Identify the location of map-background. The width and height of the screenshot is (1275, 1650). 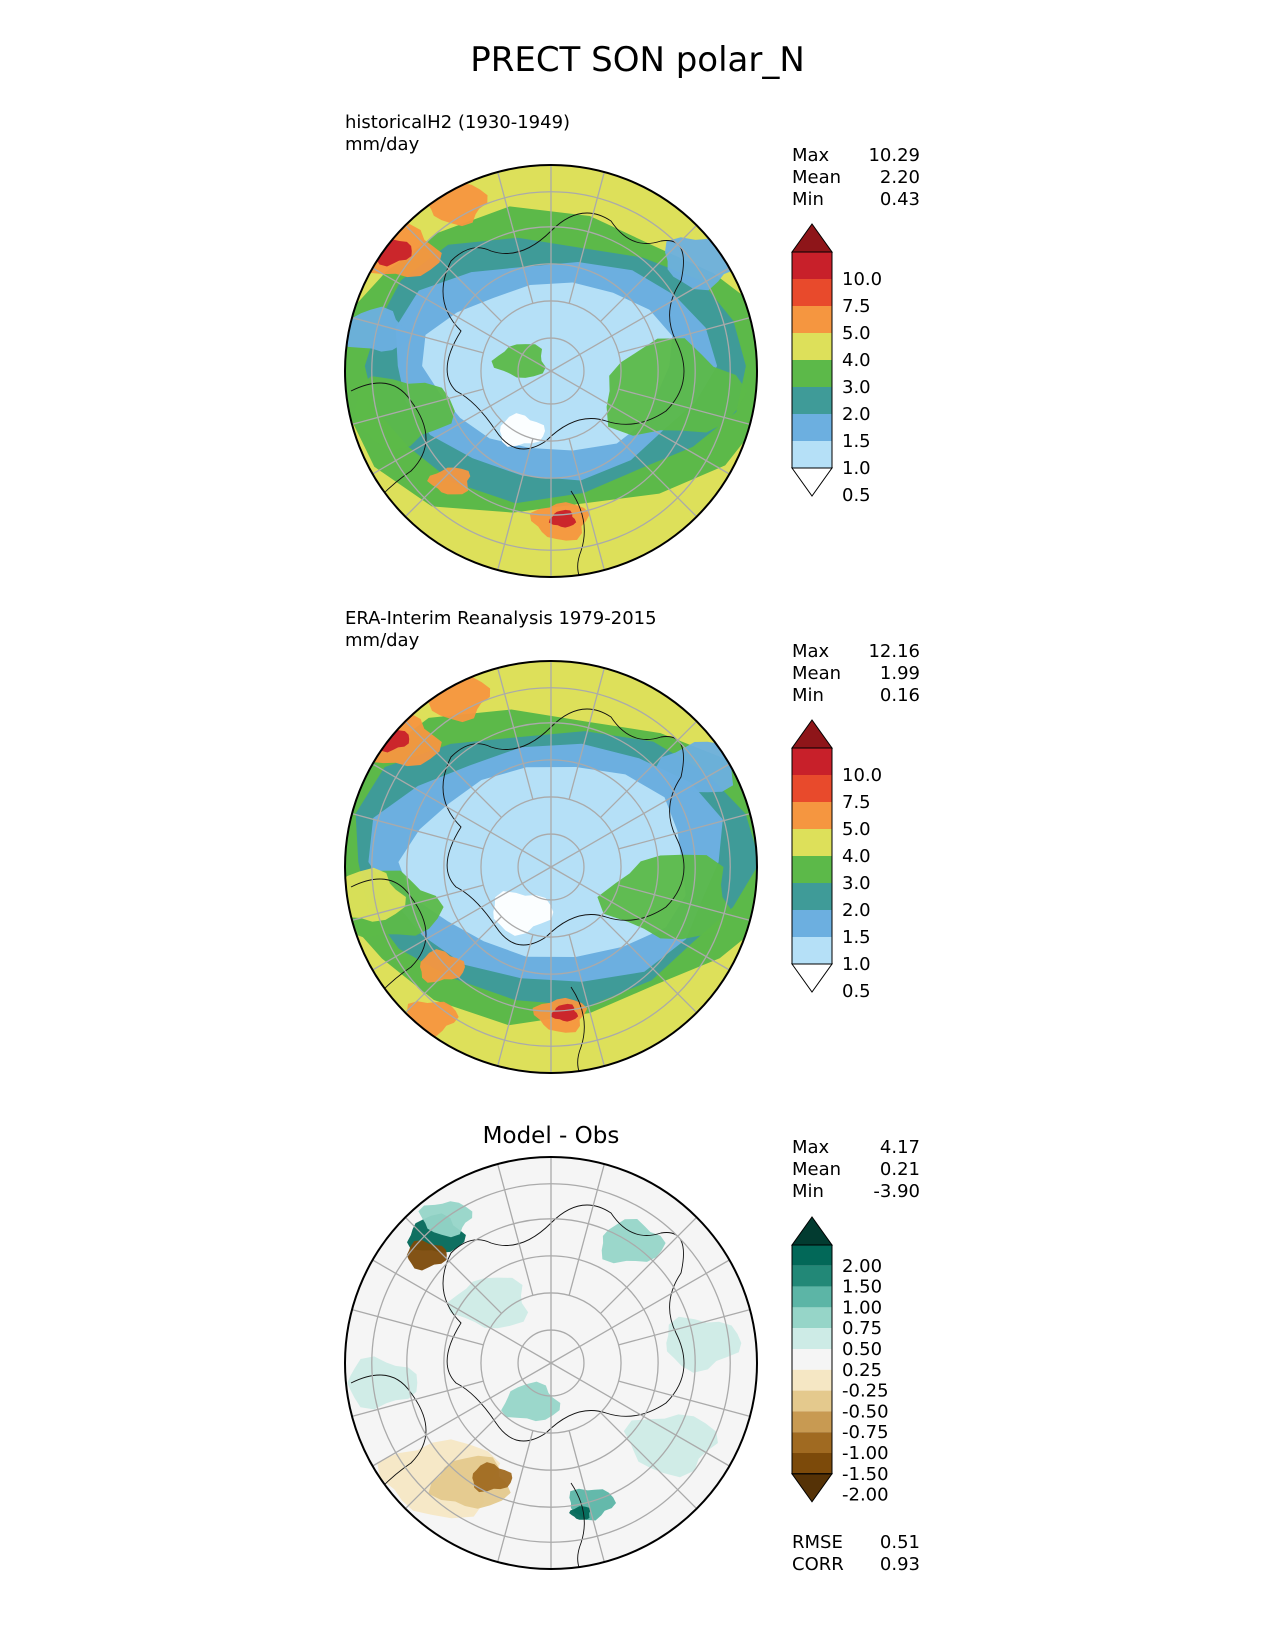
(551, 371).